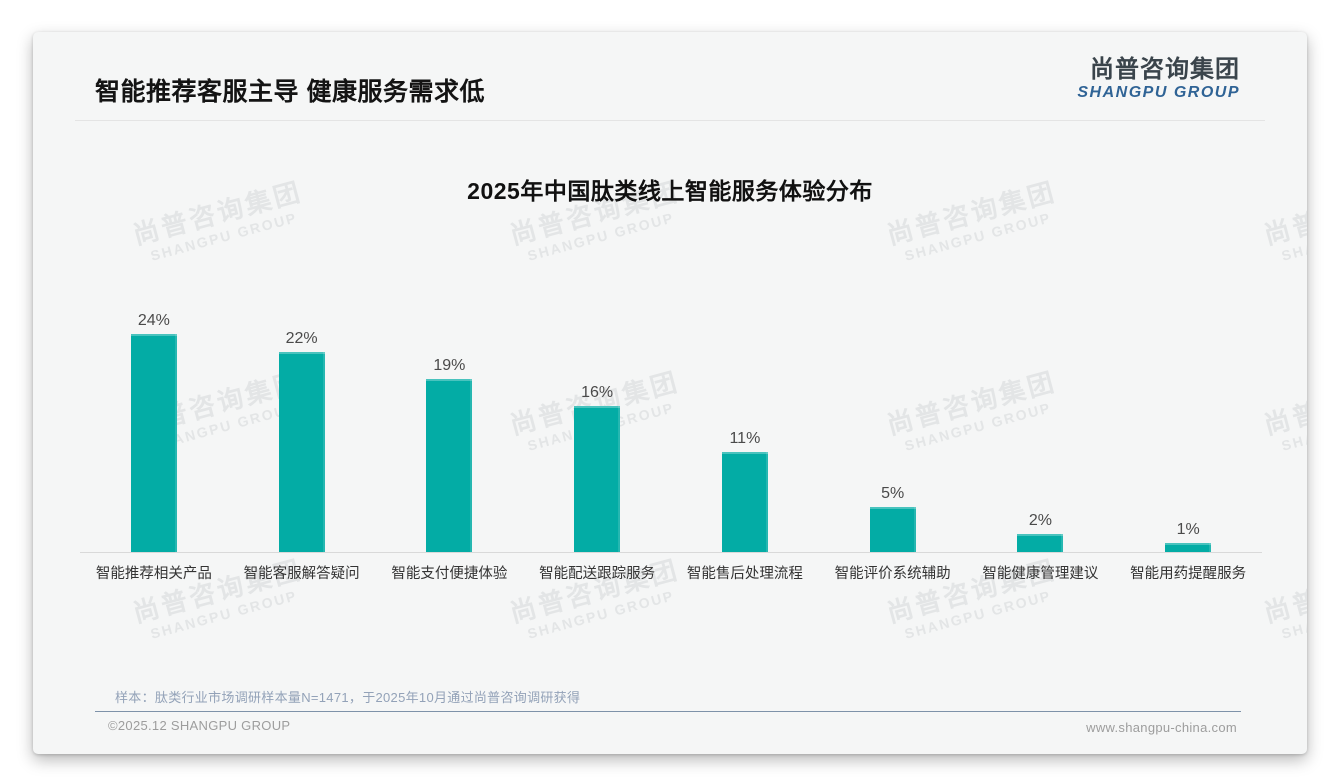 This screenshot has height=780, width=1340. I want to click on company-logo: 尚普咨询集团 SHANGPU GROUP, so click(1158, 79).